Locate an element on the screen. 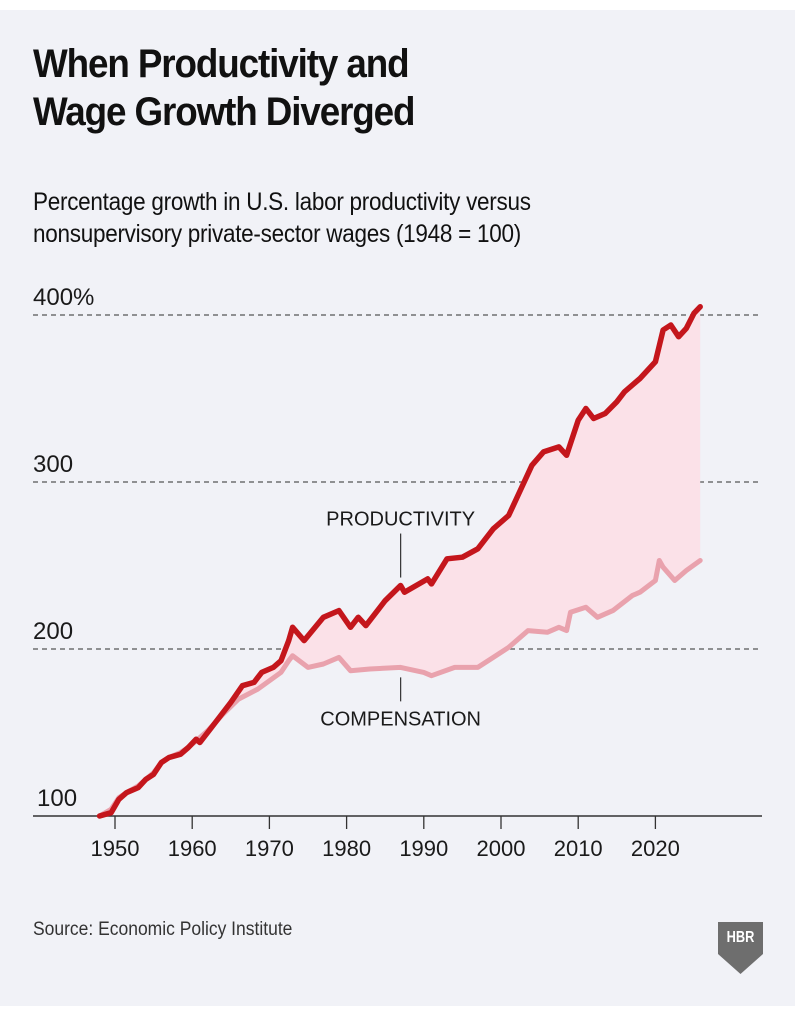  x-tick-label: 2010 is located at coordinates (578, 848).